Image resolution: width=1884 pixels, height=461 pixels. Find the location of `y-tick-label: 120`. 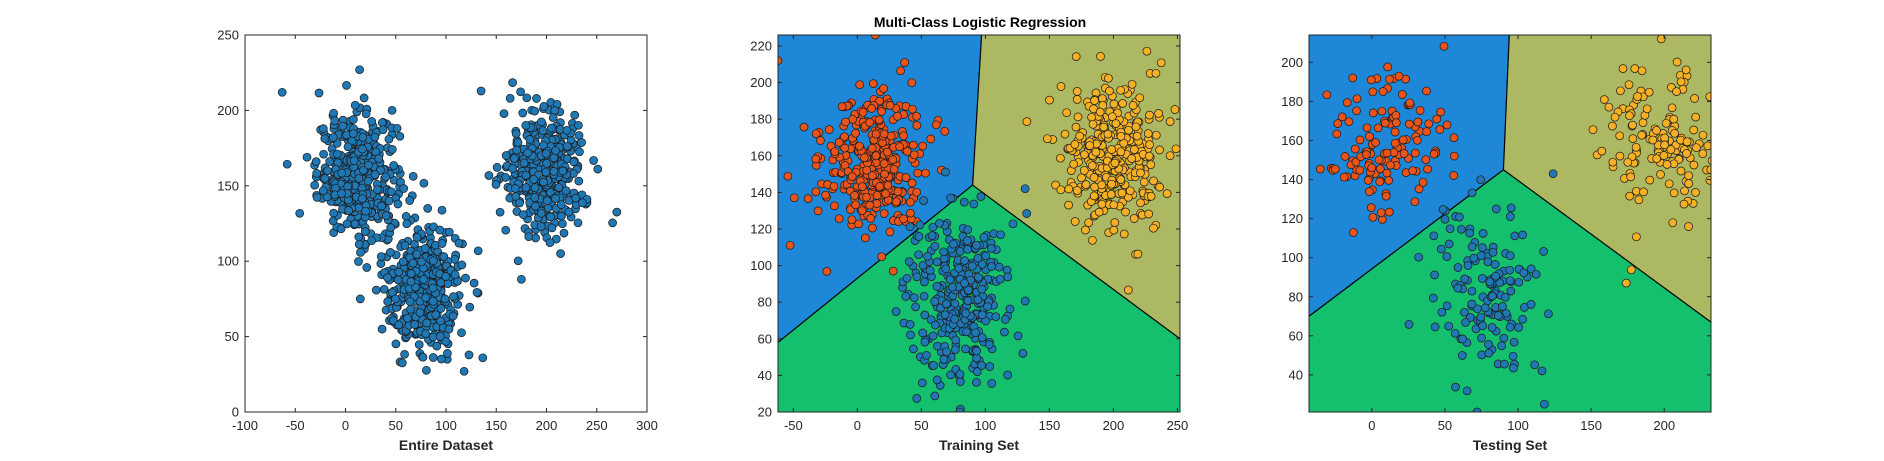

y-tick-label: 120 is located at coordinates (761, 228).